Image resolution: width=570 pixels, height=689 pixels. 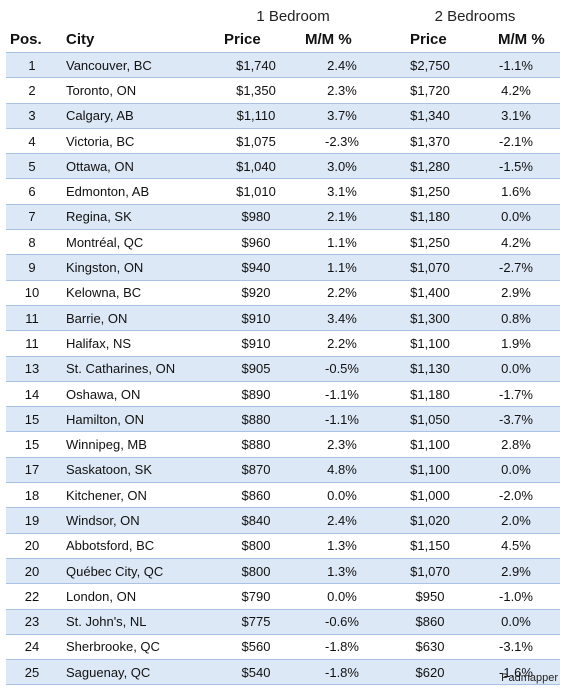 I want to click on table-row: 20 Québec City, QC $800 1.3% $1,070 2.9%, so click(x=283, y=571).